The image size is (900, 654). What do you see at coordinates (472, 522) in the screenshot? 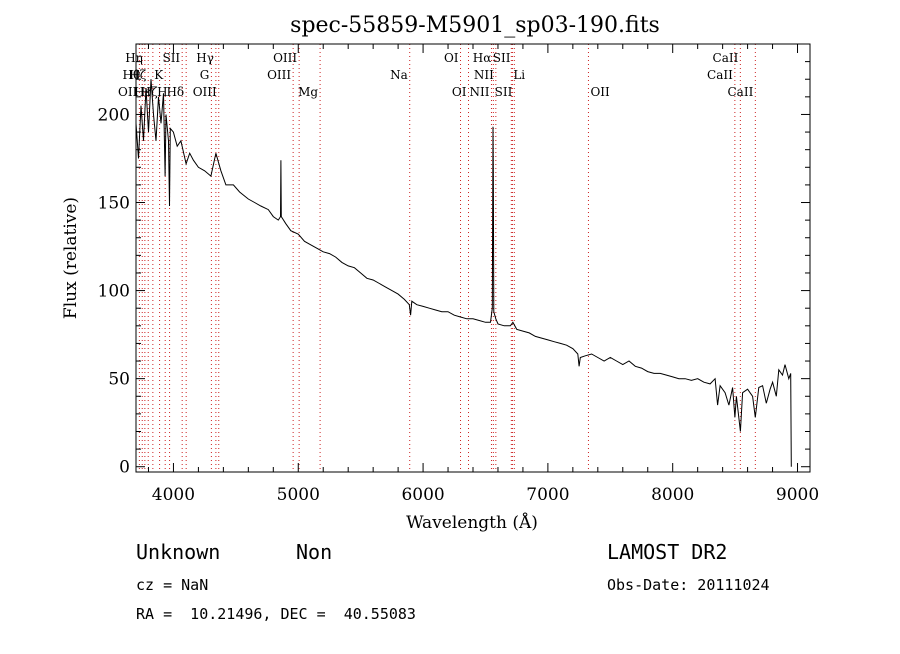
I see `x-axis-label: Wavelength (Å)` at bounding box center [472, 522].